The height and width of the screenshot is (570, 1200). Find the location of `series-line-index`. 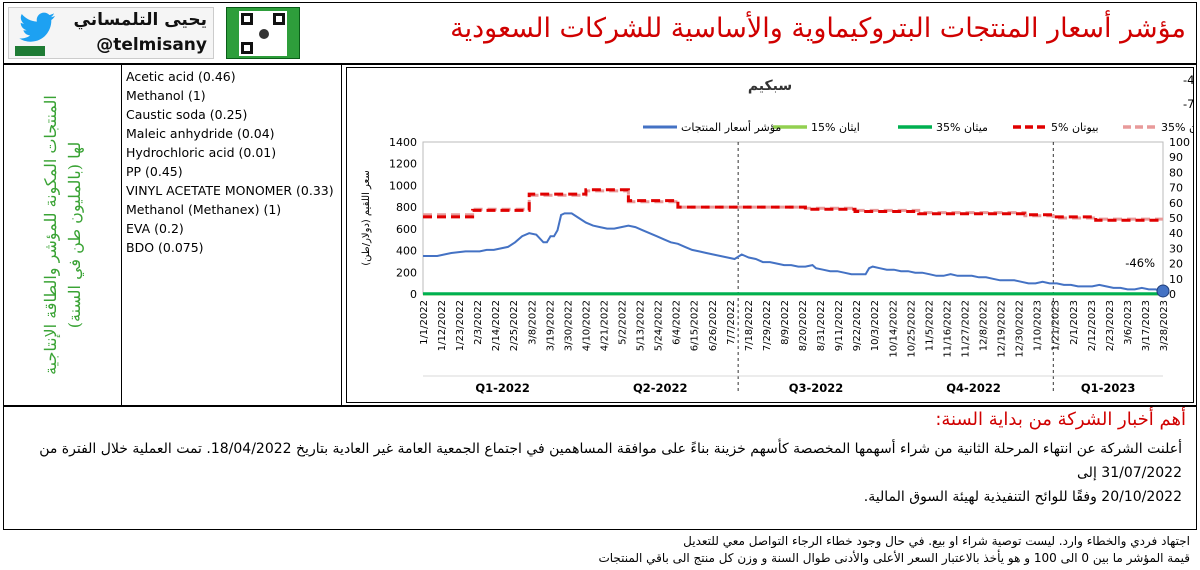

series-line-index is located at coordinates (793, 252).